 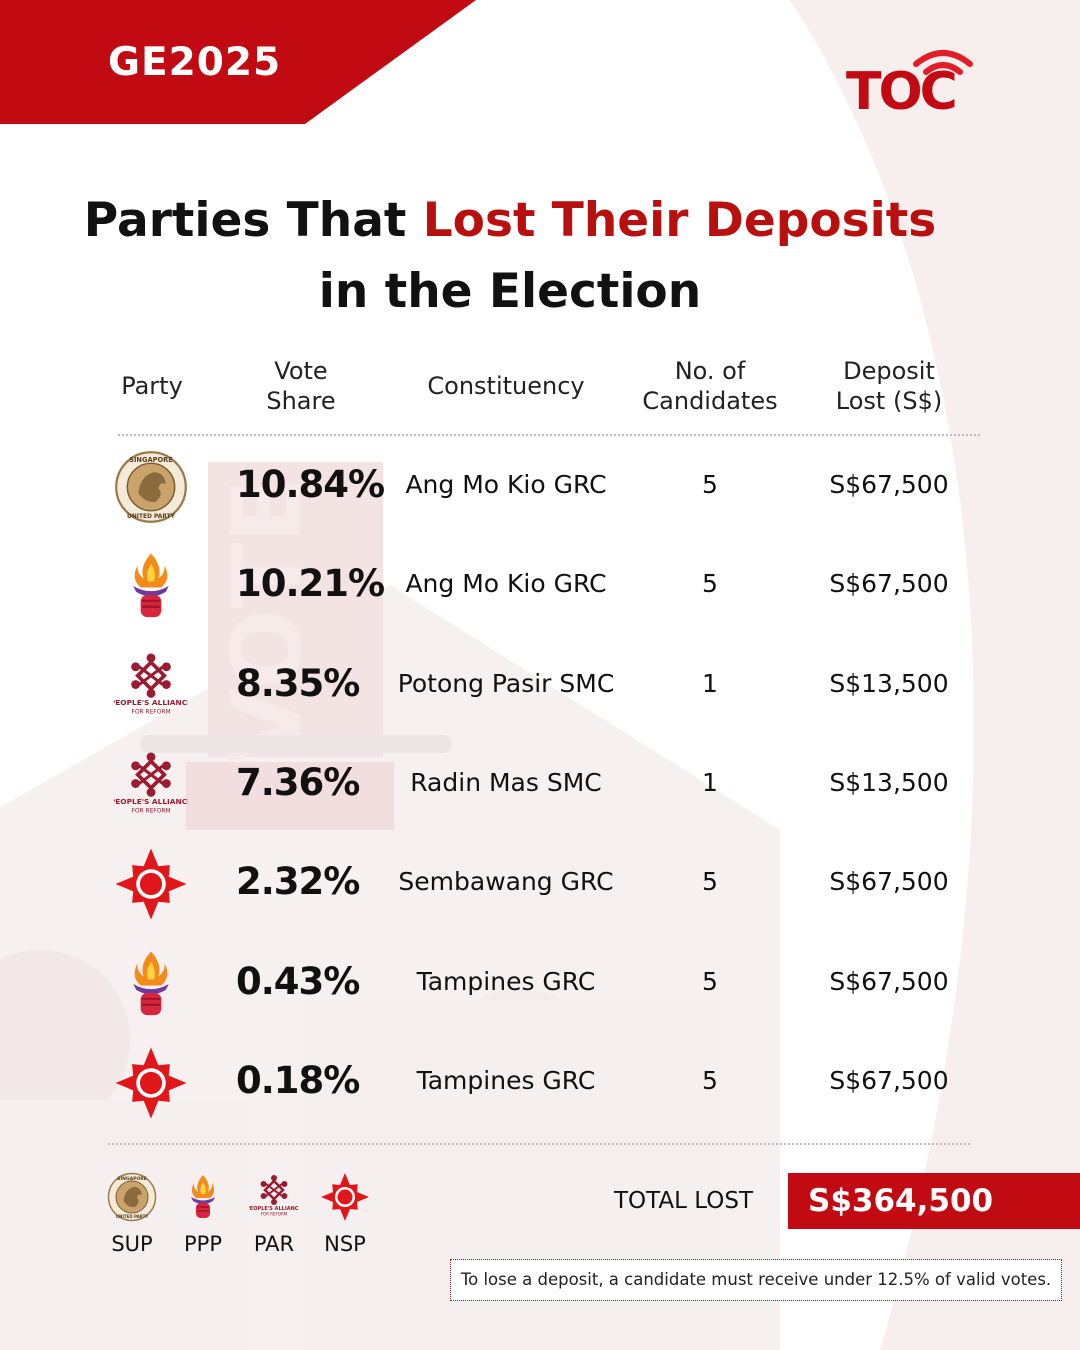 I want to click on table-row: 0.18% Tampines GRC 5 S$67,500, so click(x=540, y=1081).